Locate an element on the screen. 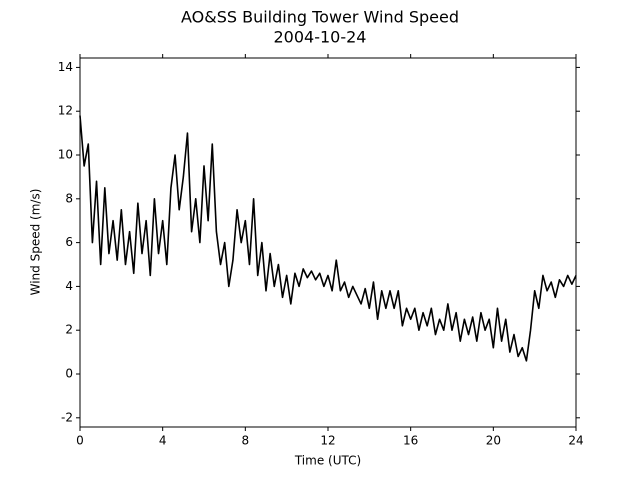 This screenshot has height=480, width=640. y-tick-label: 10 is located at coordinates (65, 155).